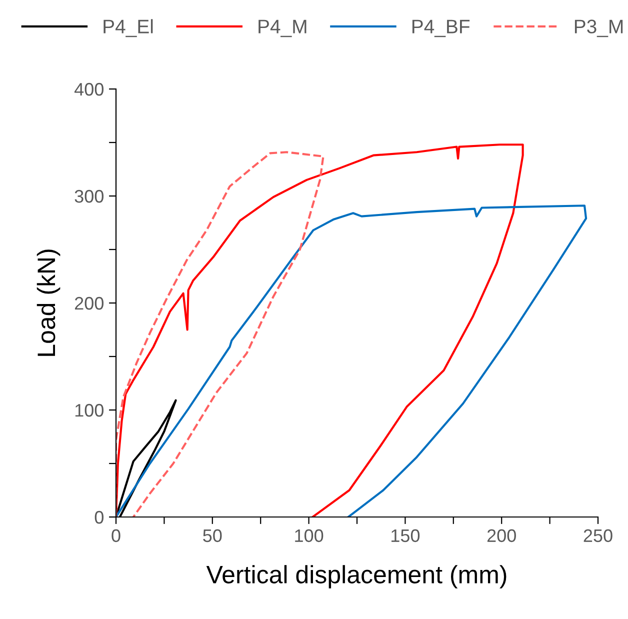 This screenshot has width=628, height=619. Describe the element at coordinates (501, 535) in the screenshot. I see `x-tick-label: 200` at that location.